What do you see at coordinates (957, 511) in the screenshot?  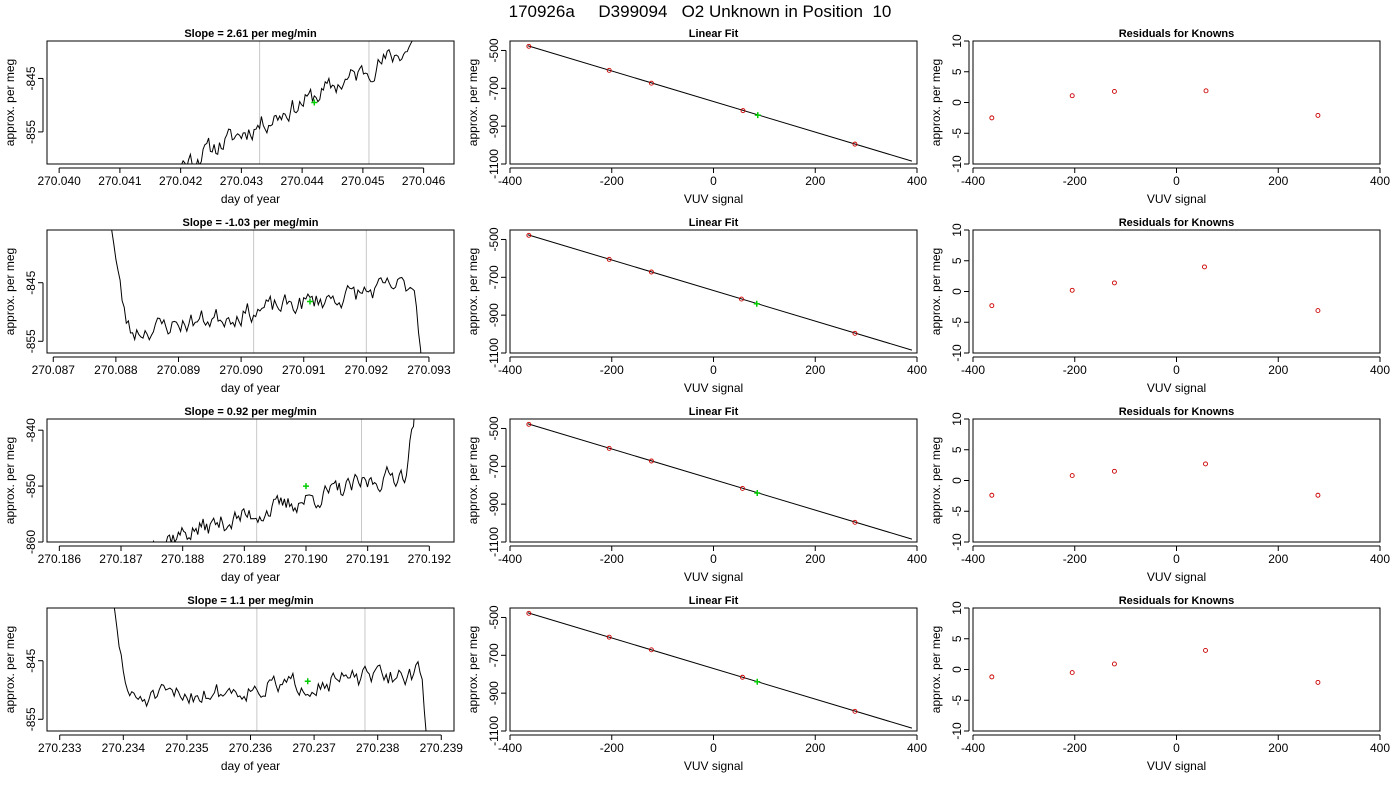 I see `y-tick-label: -5` at bounding box center [957, 511].